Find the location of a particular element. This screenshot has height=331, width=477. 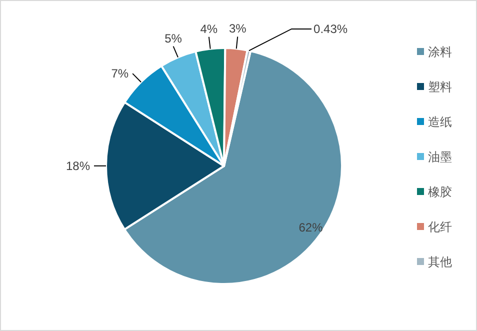

legend-label: 塑料 is located at coordinates (440, 87).